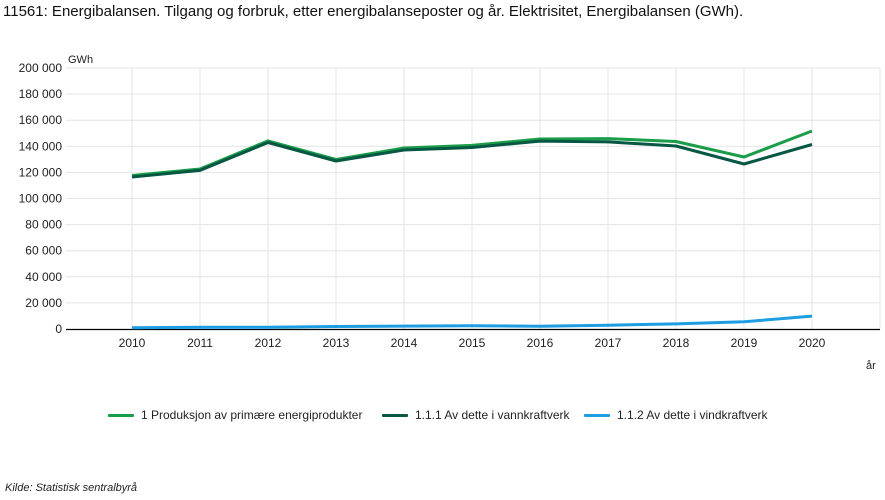 The image size is (885, 500). Describe the element at coordinates (472, 322) in the screenshot. I see `series-line-wind` at that location.